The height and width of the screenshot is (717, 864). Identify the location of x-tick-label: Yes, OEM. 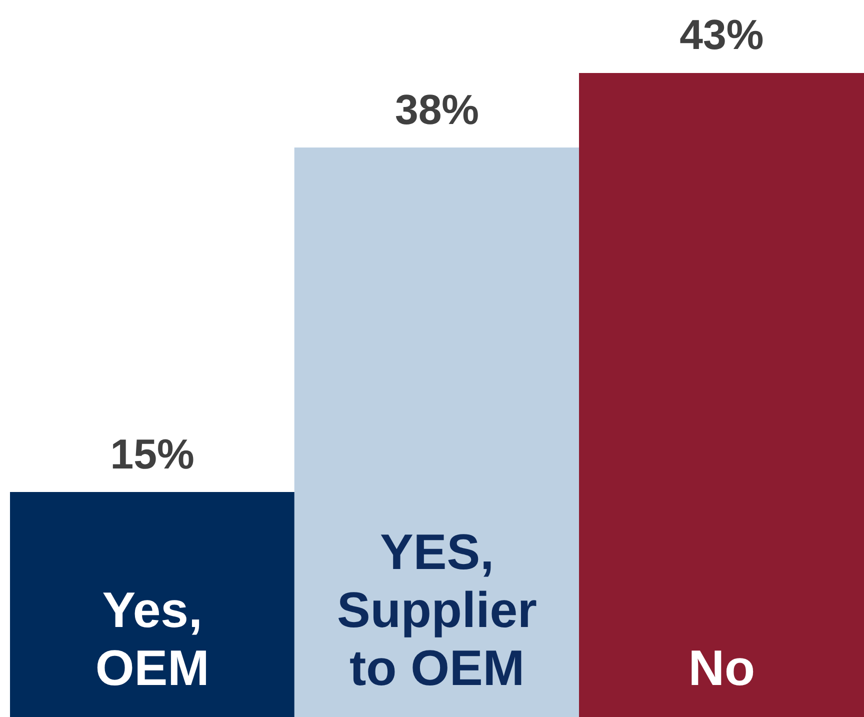
(152, 639).